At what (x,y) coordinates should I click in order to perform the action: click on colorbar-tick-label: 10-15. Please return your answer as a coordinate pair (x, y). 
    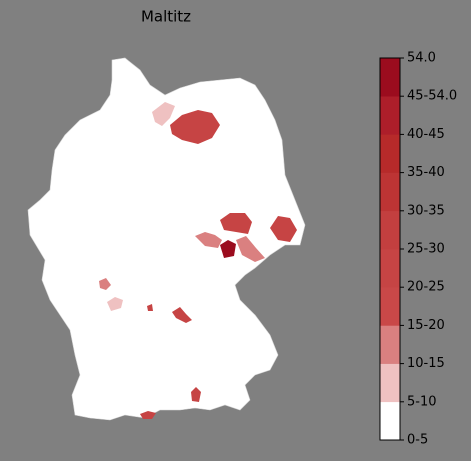
    Looking at the image, I should click on (426, 363).